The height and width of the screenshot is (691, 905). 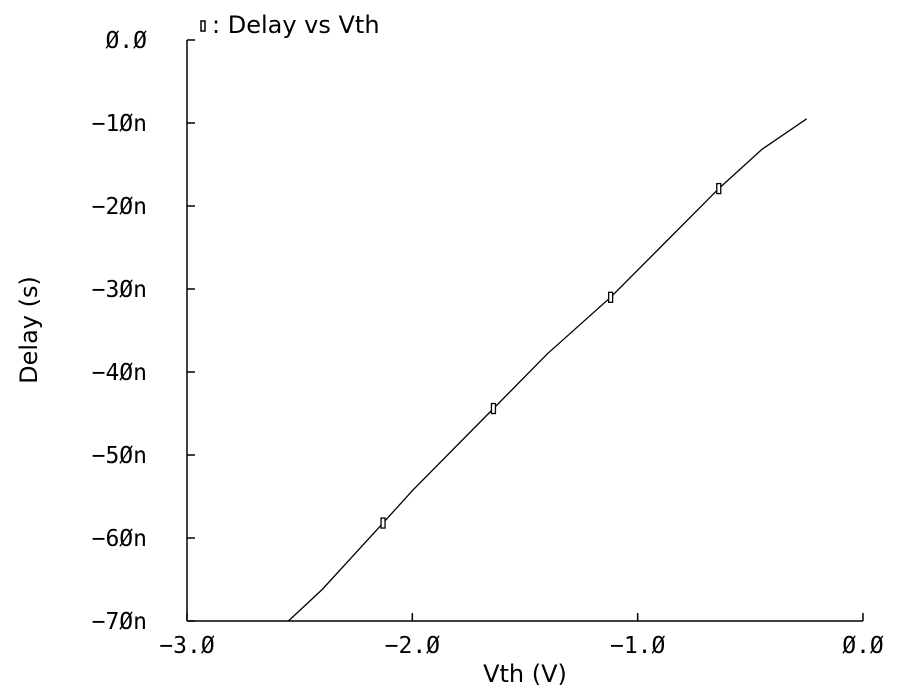 I want to click on y-tick-label: −2Øn, so click(x=119, y=207).